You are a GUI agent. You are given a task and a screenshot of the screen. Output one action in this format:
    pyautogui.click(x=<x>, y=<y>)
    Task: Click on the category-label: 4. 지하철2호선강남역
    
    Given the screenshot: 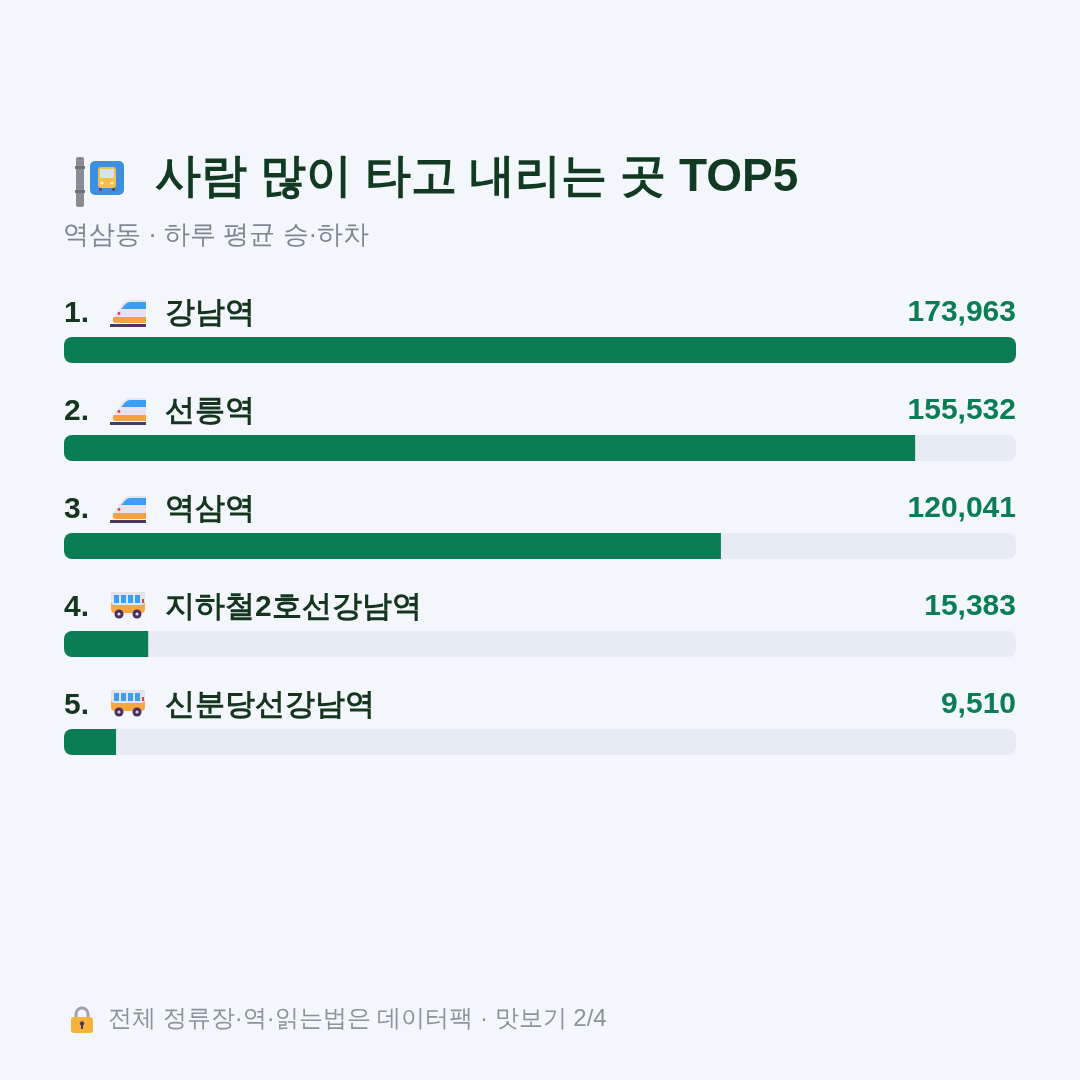 What is the action you would take?
    pyautogui.click(x=243, y=605)
    